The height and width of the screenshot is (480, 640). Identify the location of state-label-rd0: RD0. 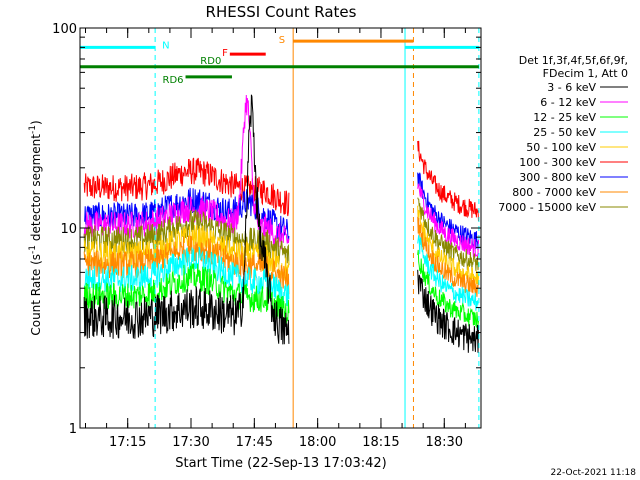
(210, 61).